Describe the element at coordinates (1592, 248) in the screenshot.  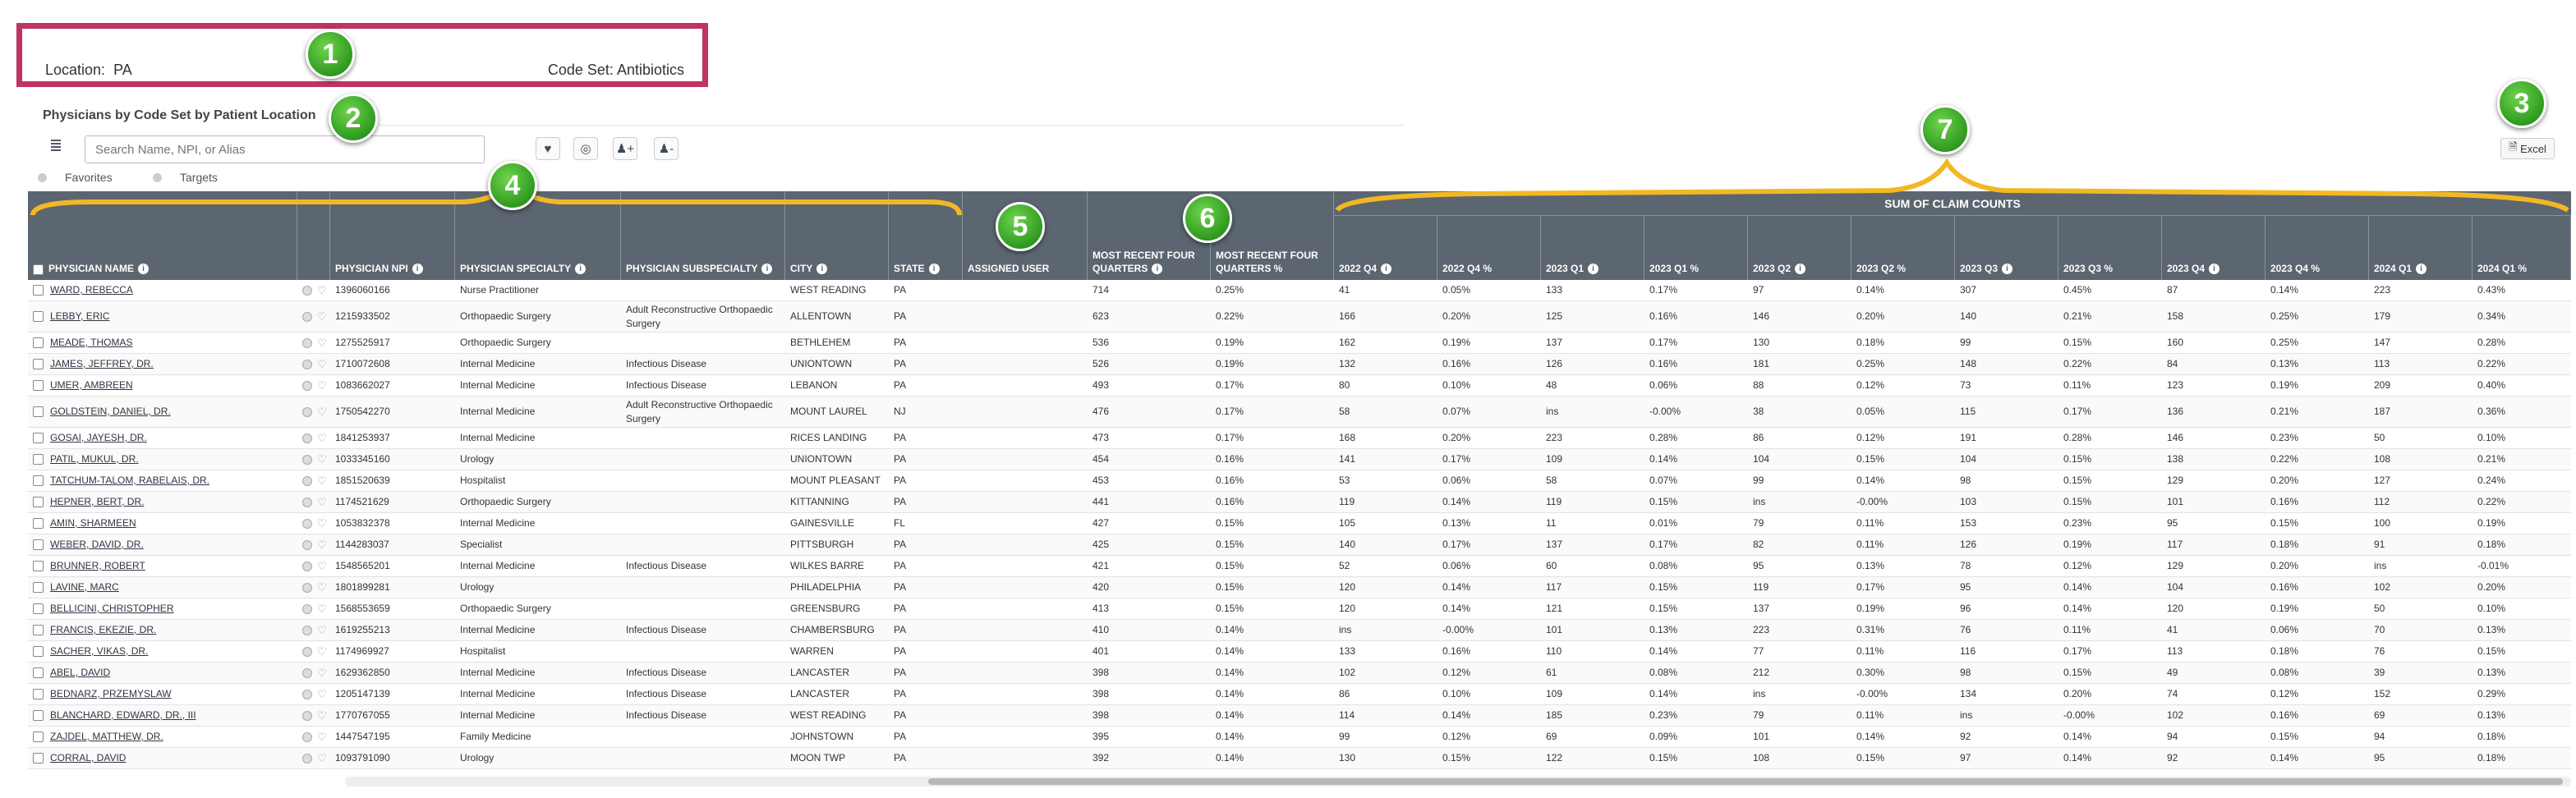
I see `header-2023-q1: 2023 Q1 i` at that location.